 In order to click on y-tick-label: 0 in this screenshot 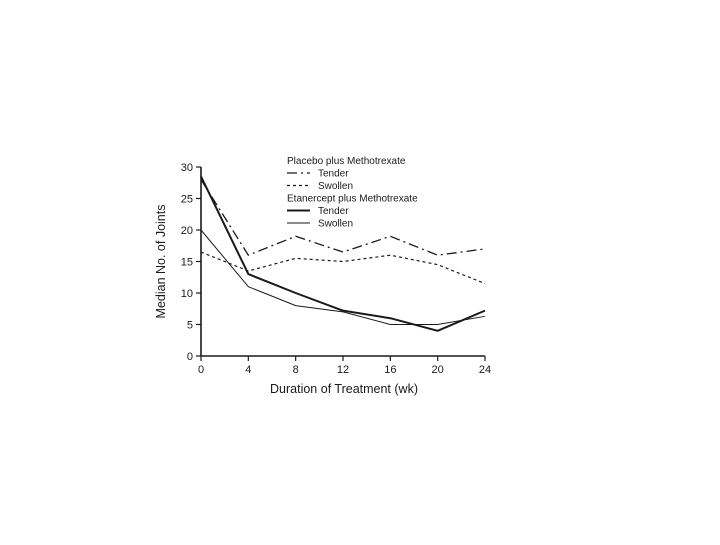, I will do `click(190, 357)`.